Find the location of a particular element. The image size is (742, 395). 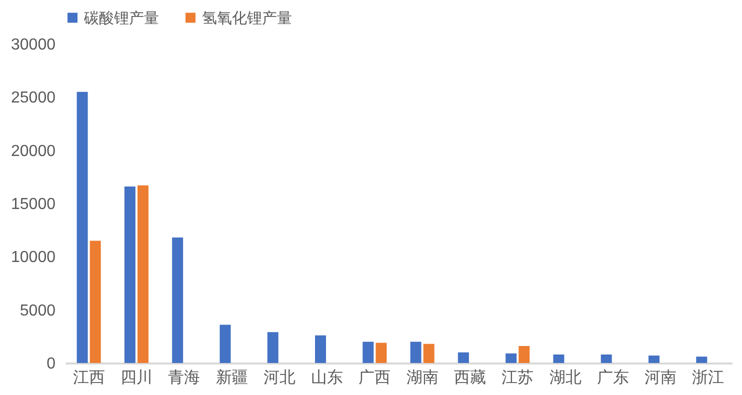

y-tick-label: 30000 is located at coordinates (33, 45).